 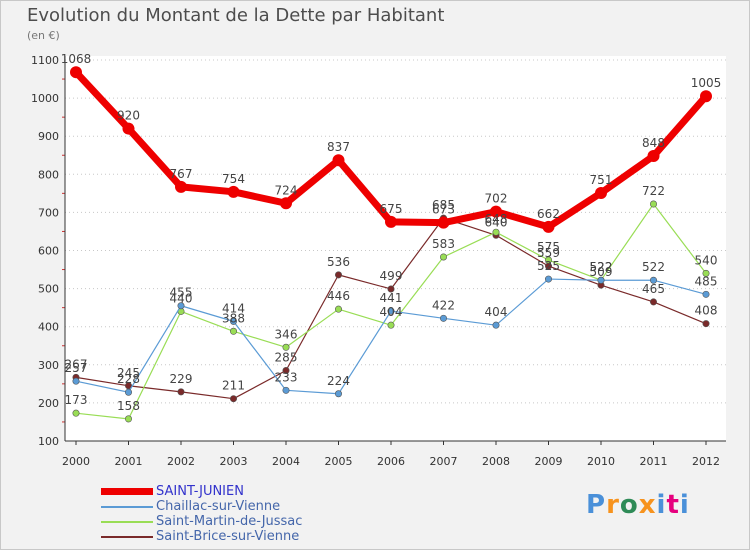 What do you see at coordinates (48, 136) in the screenshot?
I see `y-tick-label: 900` at bounding box center [48, 136].